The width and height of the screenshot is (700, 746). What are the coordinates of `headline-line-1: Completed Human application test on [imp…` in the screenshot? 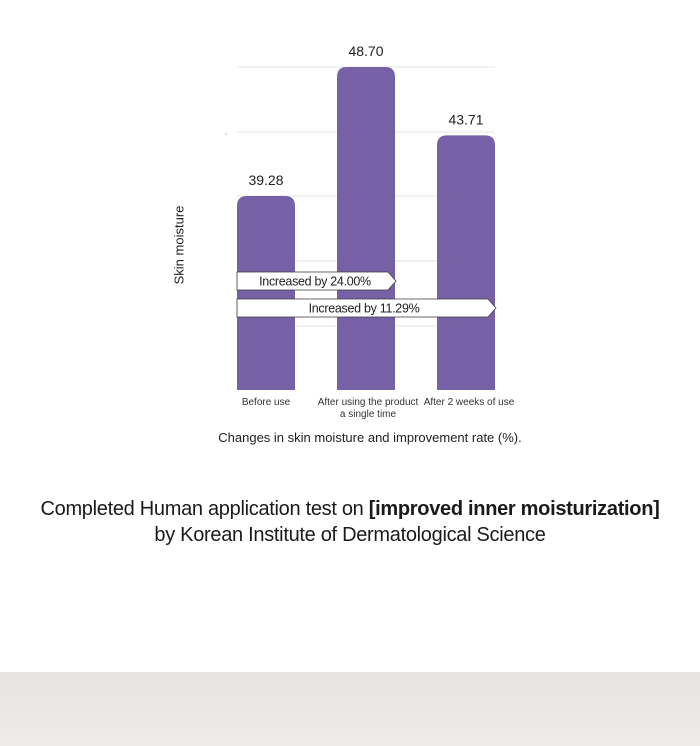 It's located at (350, 509).